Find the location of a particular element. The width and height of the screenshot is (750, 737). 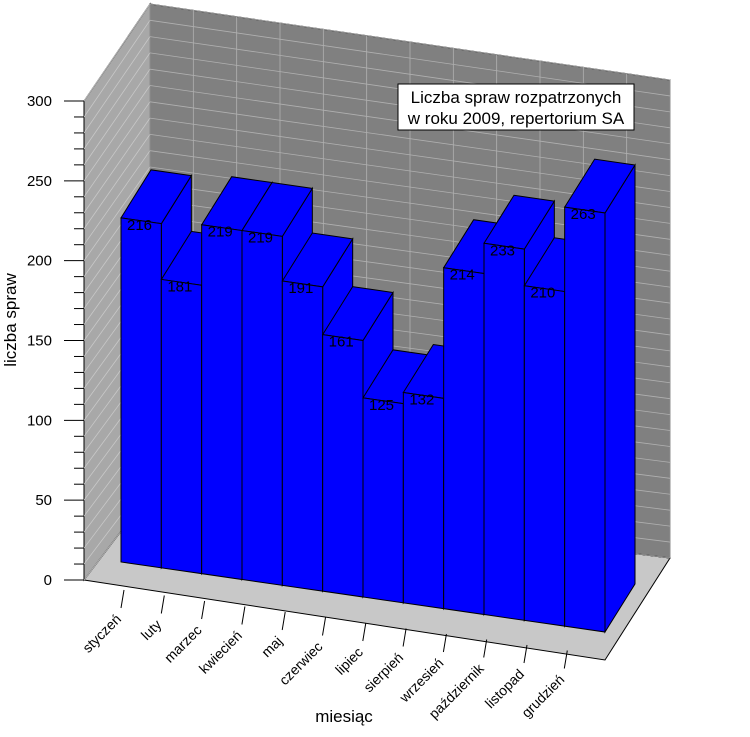

x-tick-label: styczeń is located at coordinates (101, 633).